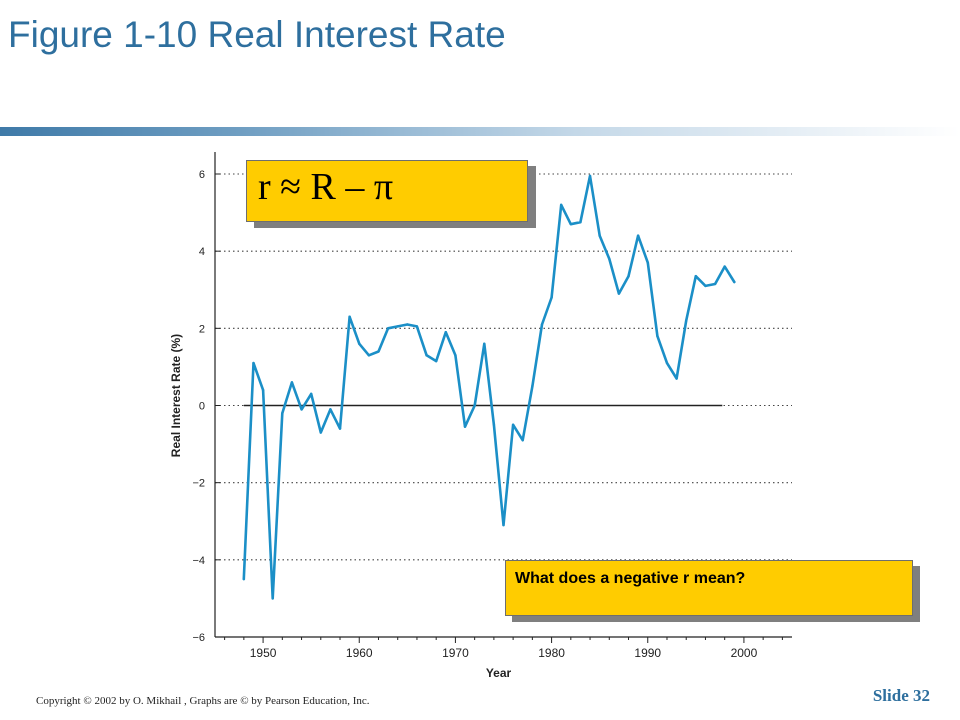 The width and height of the screenshot is (960, 720). I want to click on x-tick-label: 2000, so click(744, 653).